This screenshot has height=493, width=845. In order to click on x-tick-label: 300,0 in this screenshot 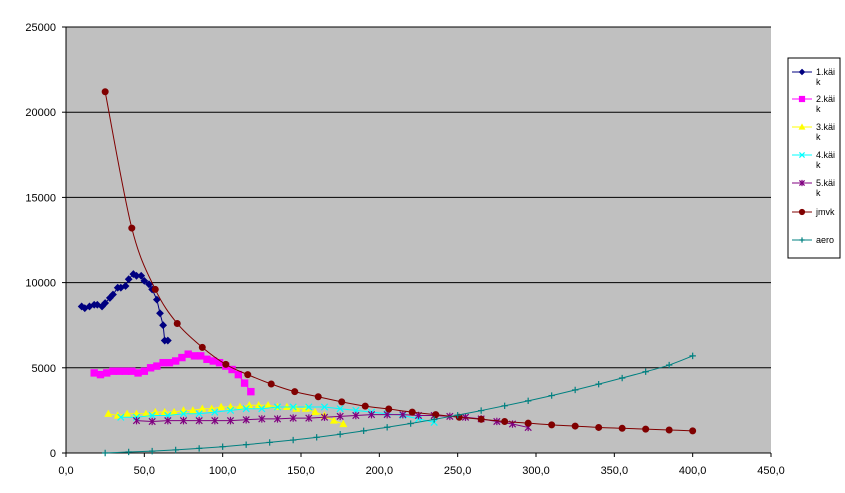, I will do `click(536, 471)`.